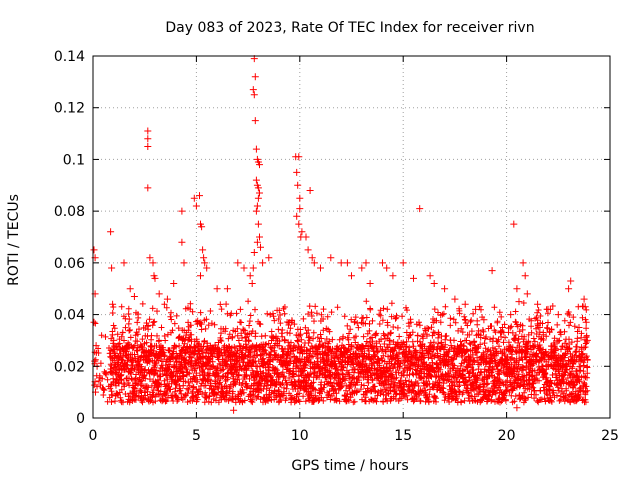  What do you see at coordinates (69, 264) in the screenshot?
I see `y-tick-label: 0.06` at bounding box center [69, 264].